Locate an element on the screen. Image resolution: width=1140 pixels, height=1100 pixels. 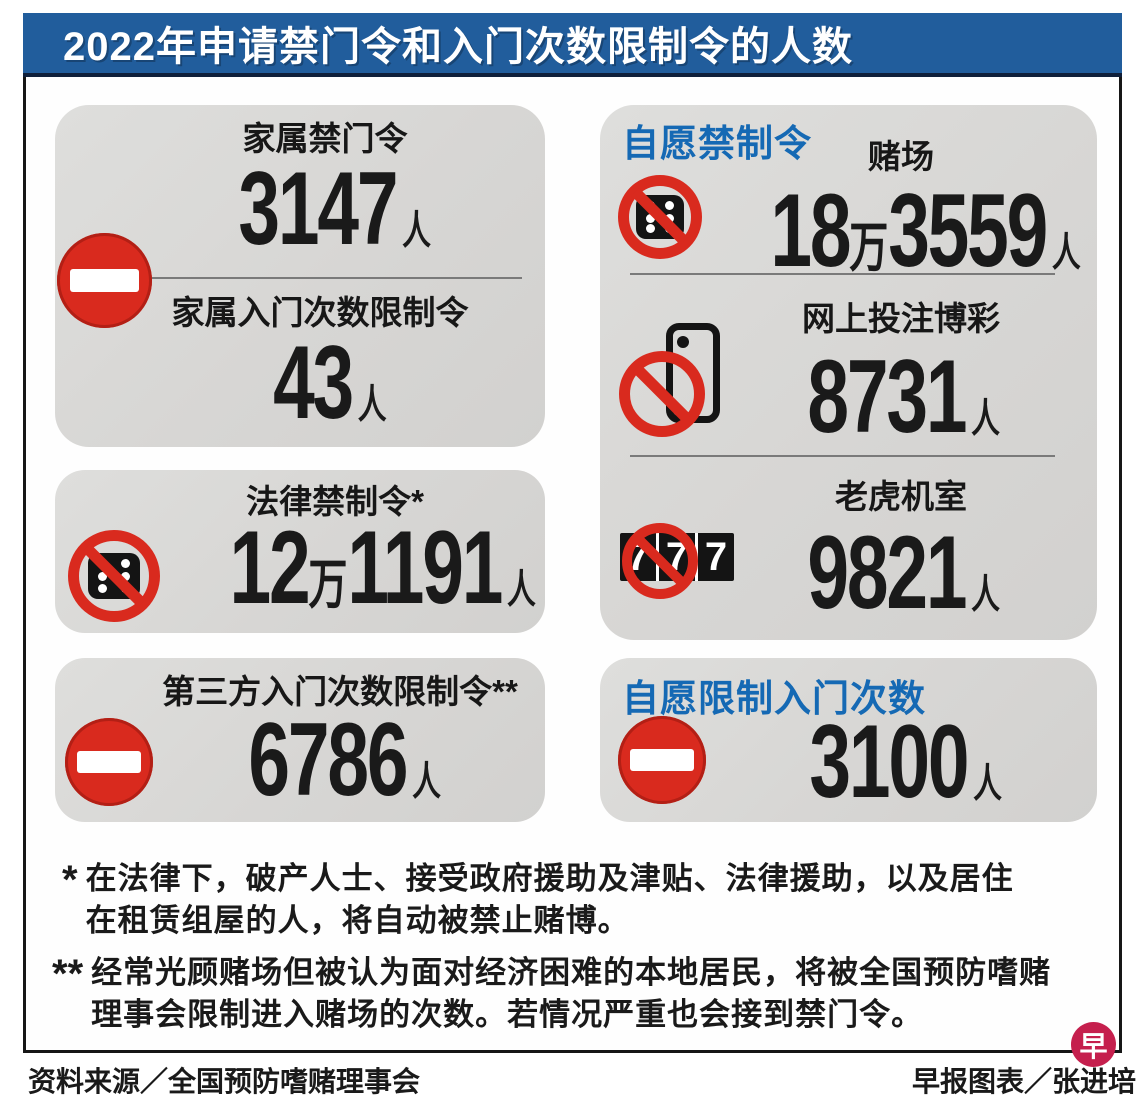
no-phone-icon is located at coordinates (662, 394).